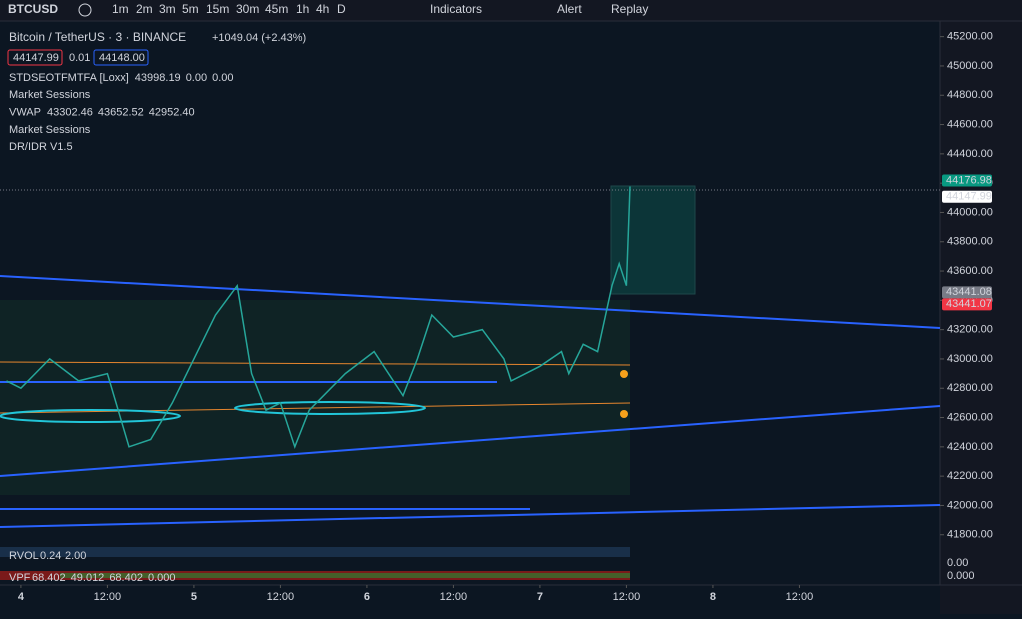 The image size is (1022, 619). Describe the element at coordinates (50, 556) in the screenshot. I see `rvol-value: 0.24` at that location.